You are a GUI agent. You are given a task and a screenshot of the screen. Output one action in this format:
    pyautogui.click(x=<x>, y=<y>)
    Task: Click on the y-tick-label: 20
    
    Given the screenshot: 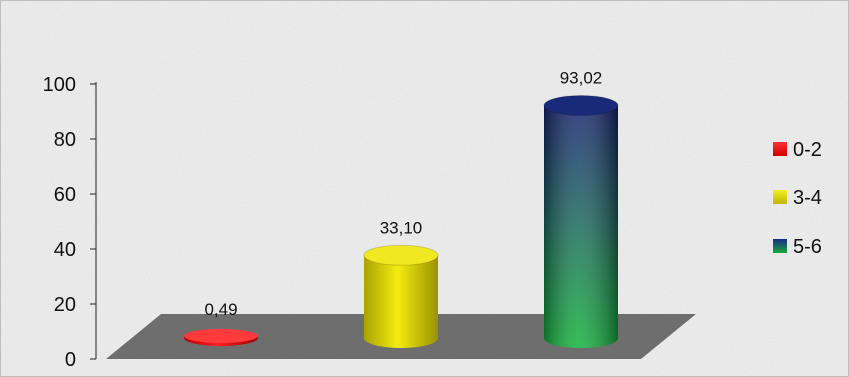 What is the action you would take?
    pyautogui.click(x=65, y=305)
    